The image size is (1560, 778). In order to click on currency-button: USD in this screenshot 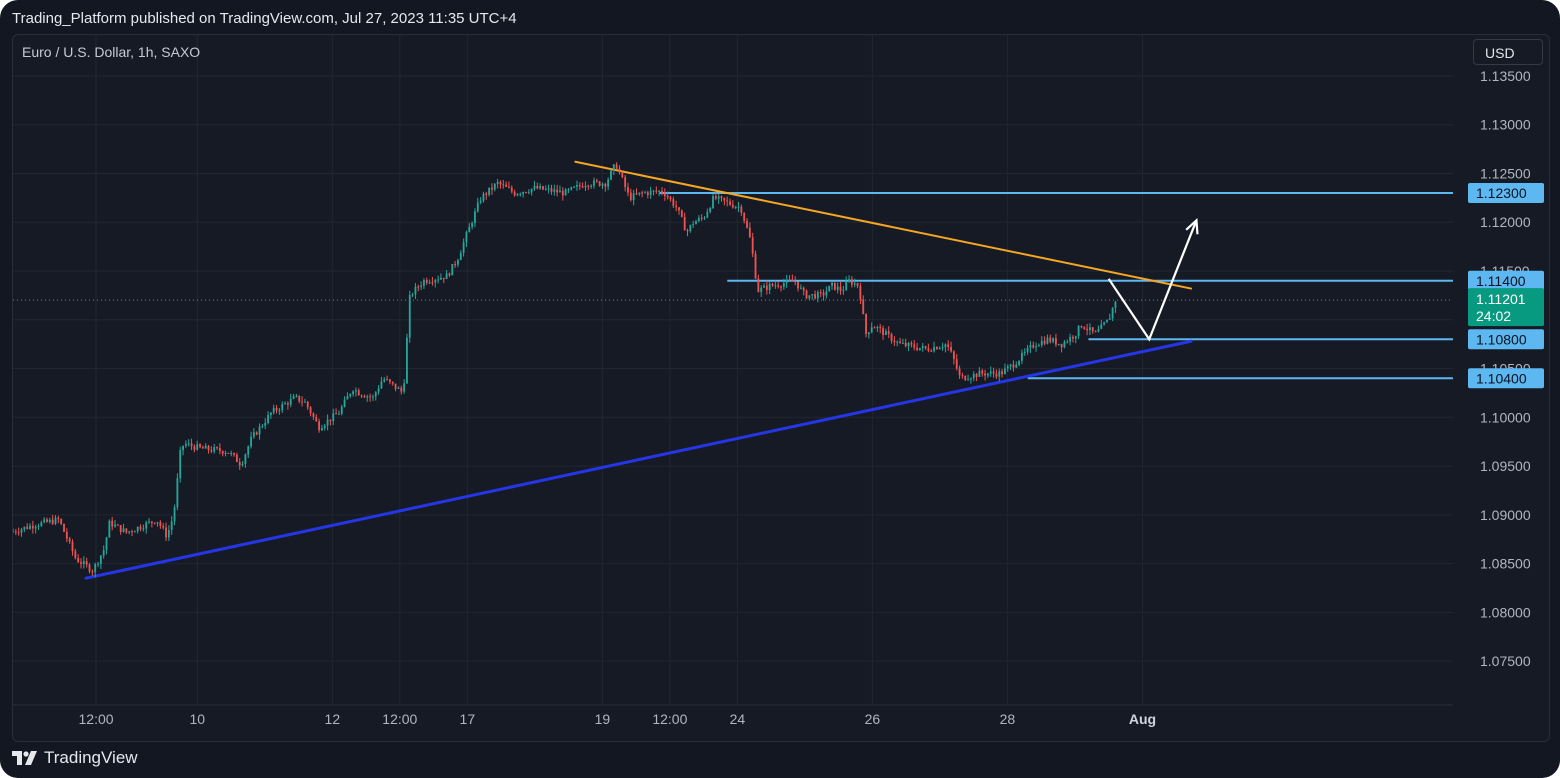, I will do `click(1508, 52)`.